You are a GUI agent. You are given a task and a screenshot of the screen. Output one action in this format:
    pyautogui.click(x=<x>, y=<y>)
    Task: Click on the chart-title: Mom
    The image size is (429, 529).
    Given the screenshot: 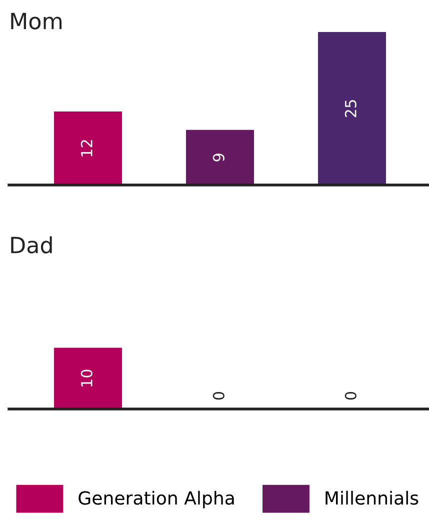 What is the action you would take?
    pyautogui.click(x=36, y=21)
    